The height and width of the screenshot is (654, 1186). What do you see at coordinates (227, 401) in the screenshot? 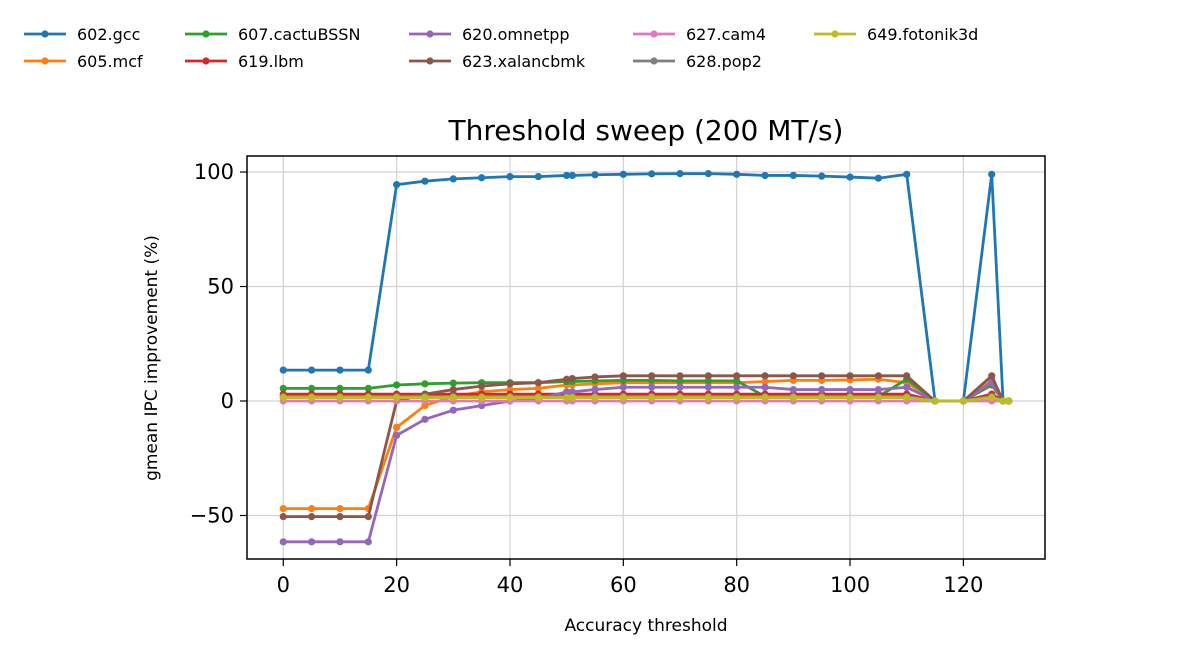
I see `y-tick-label: 0` at bounding box center [227, 401].